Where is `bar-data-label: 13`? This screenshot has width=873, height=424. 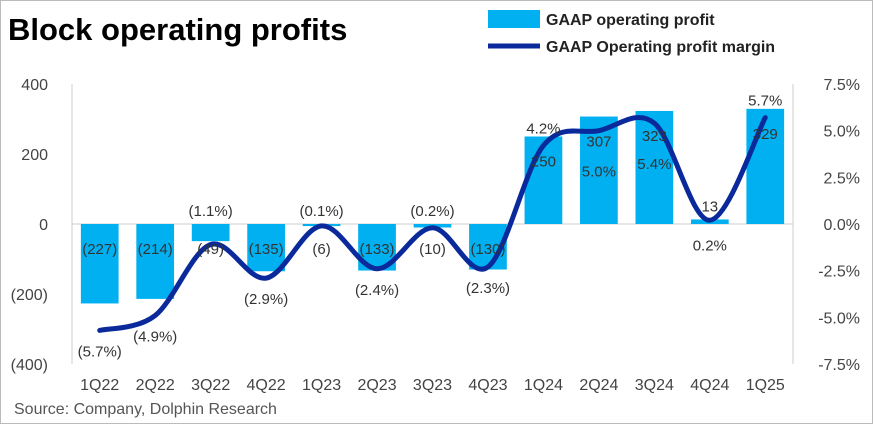 bar-data-label: 13 is located at coordinates (709, 206).